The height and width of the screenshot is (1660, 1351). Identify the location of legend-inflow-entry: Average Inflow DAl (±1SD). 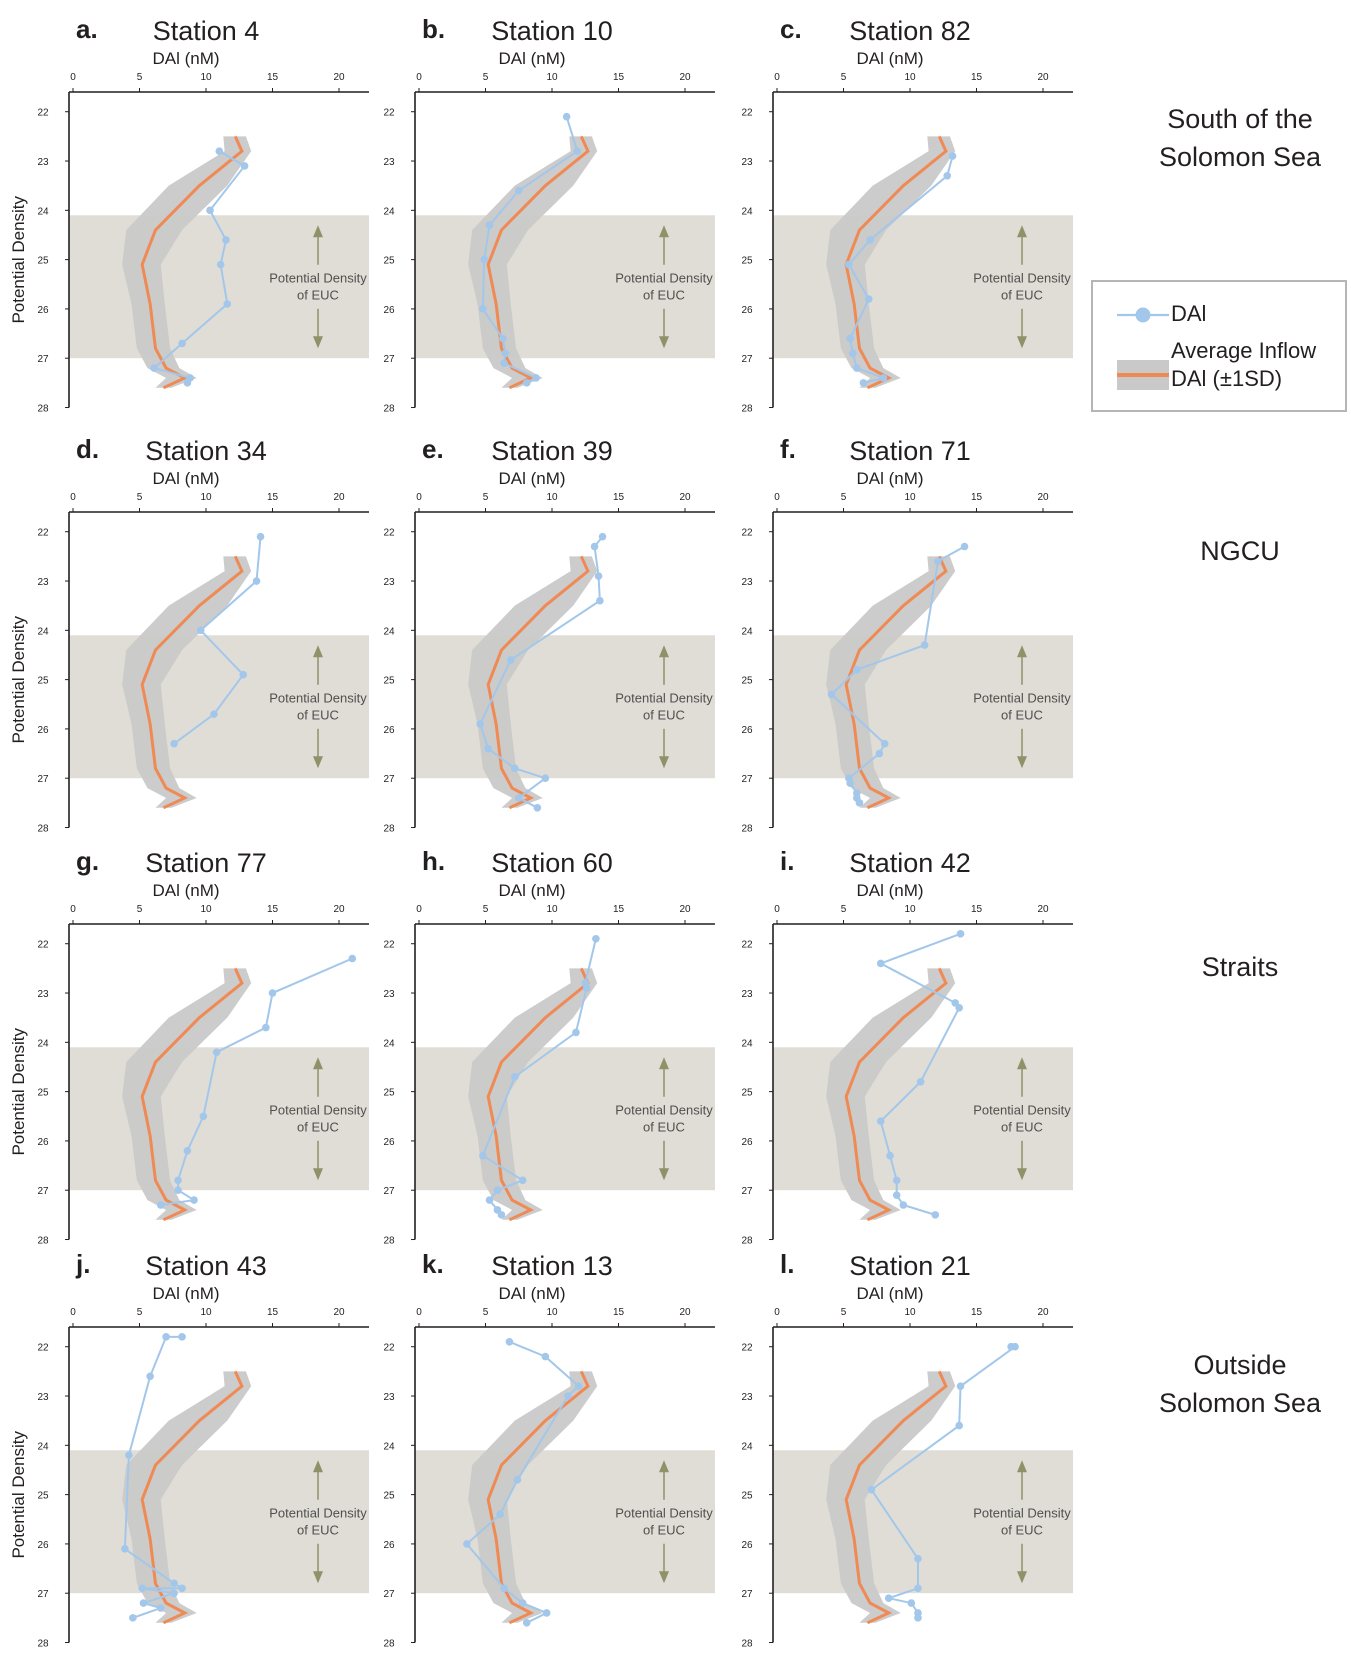
(1221, 371).